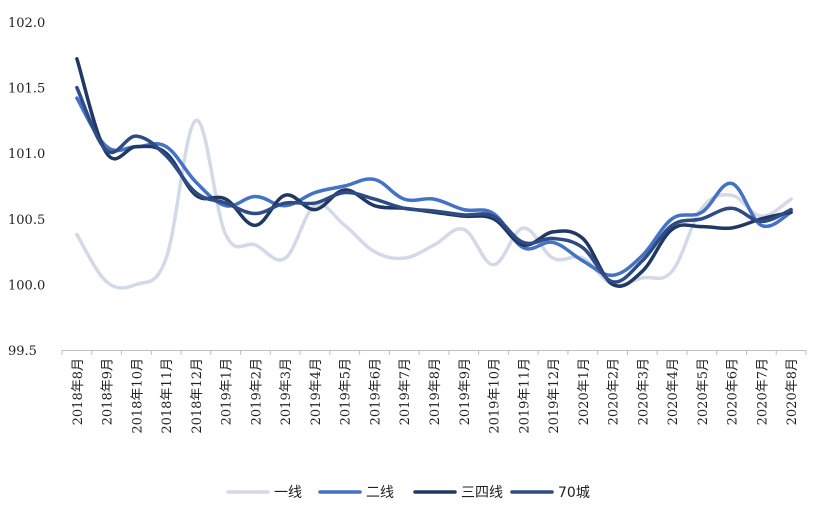 Image resolution: width=820 pixels, height=518 pixels. Describe the element at coordinates (495, 396) in the screenshot. I see `x-tick-label: 2019年10月` at that location.